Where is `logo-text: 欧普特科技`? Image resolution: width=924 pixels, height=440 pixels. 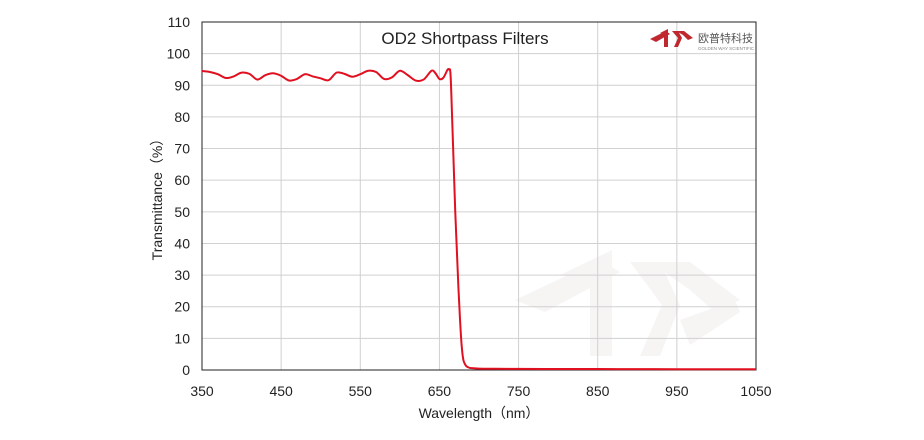 logo-text: 欧普特科技 is located at coordinates (725, 38).